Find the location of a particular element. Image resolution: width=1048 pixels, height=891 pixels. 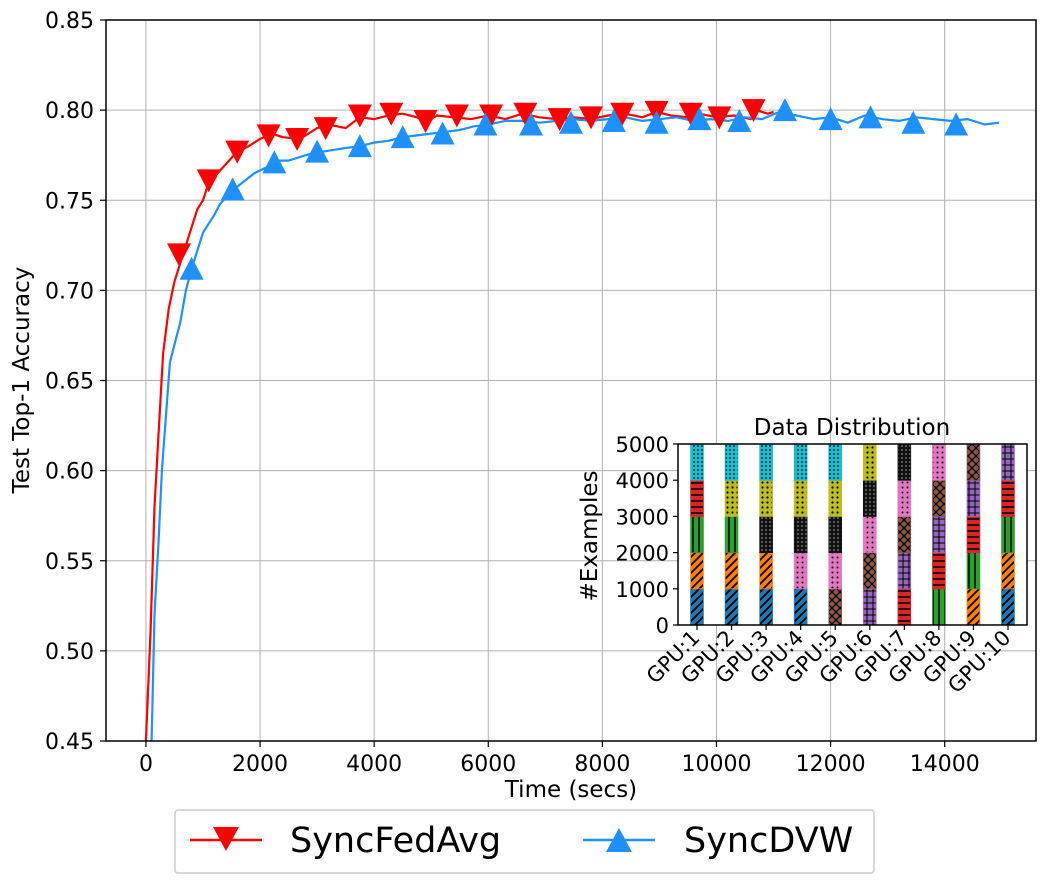

inset-frame is located at coordinates (852, 534).